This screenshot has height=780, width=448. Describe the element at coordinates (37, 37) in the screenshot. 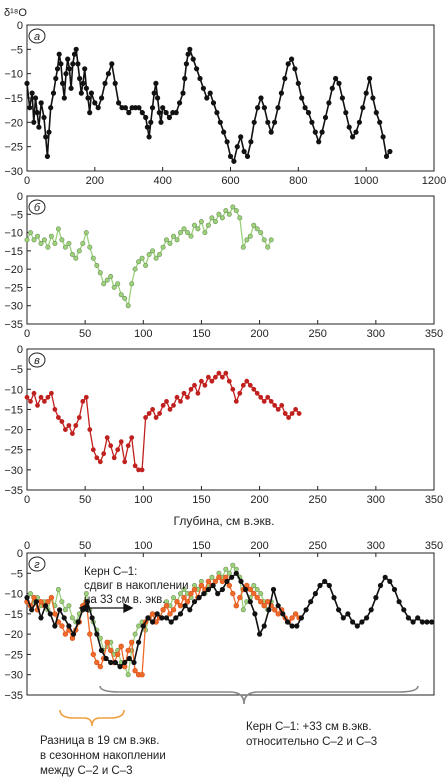

I see `panel-label: а` at that location.